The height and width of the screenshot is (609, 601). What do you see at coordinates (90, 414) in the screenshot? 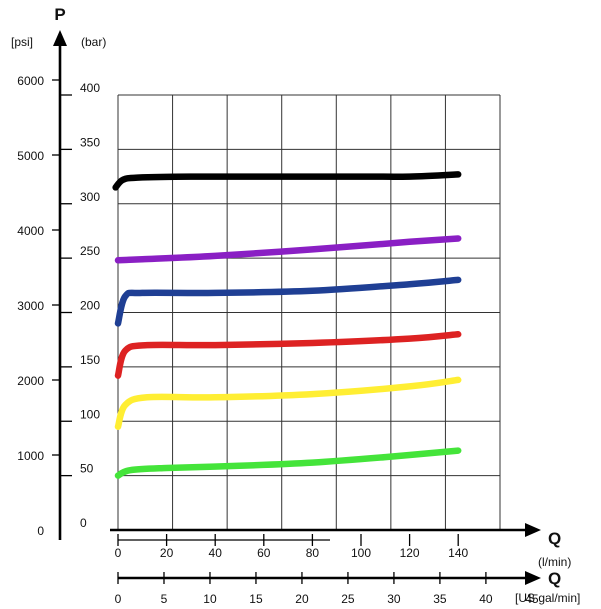
I see `bar-tick-label: 100` at bounding box center [90, 414].